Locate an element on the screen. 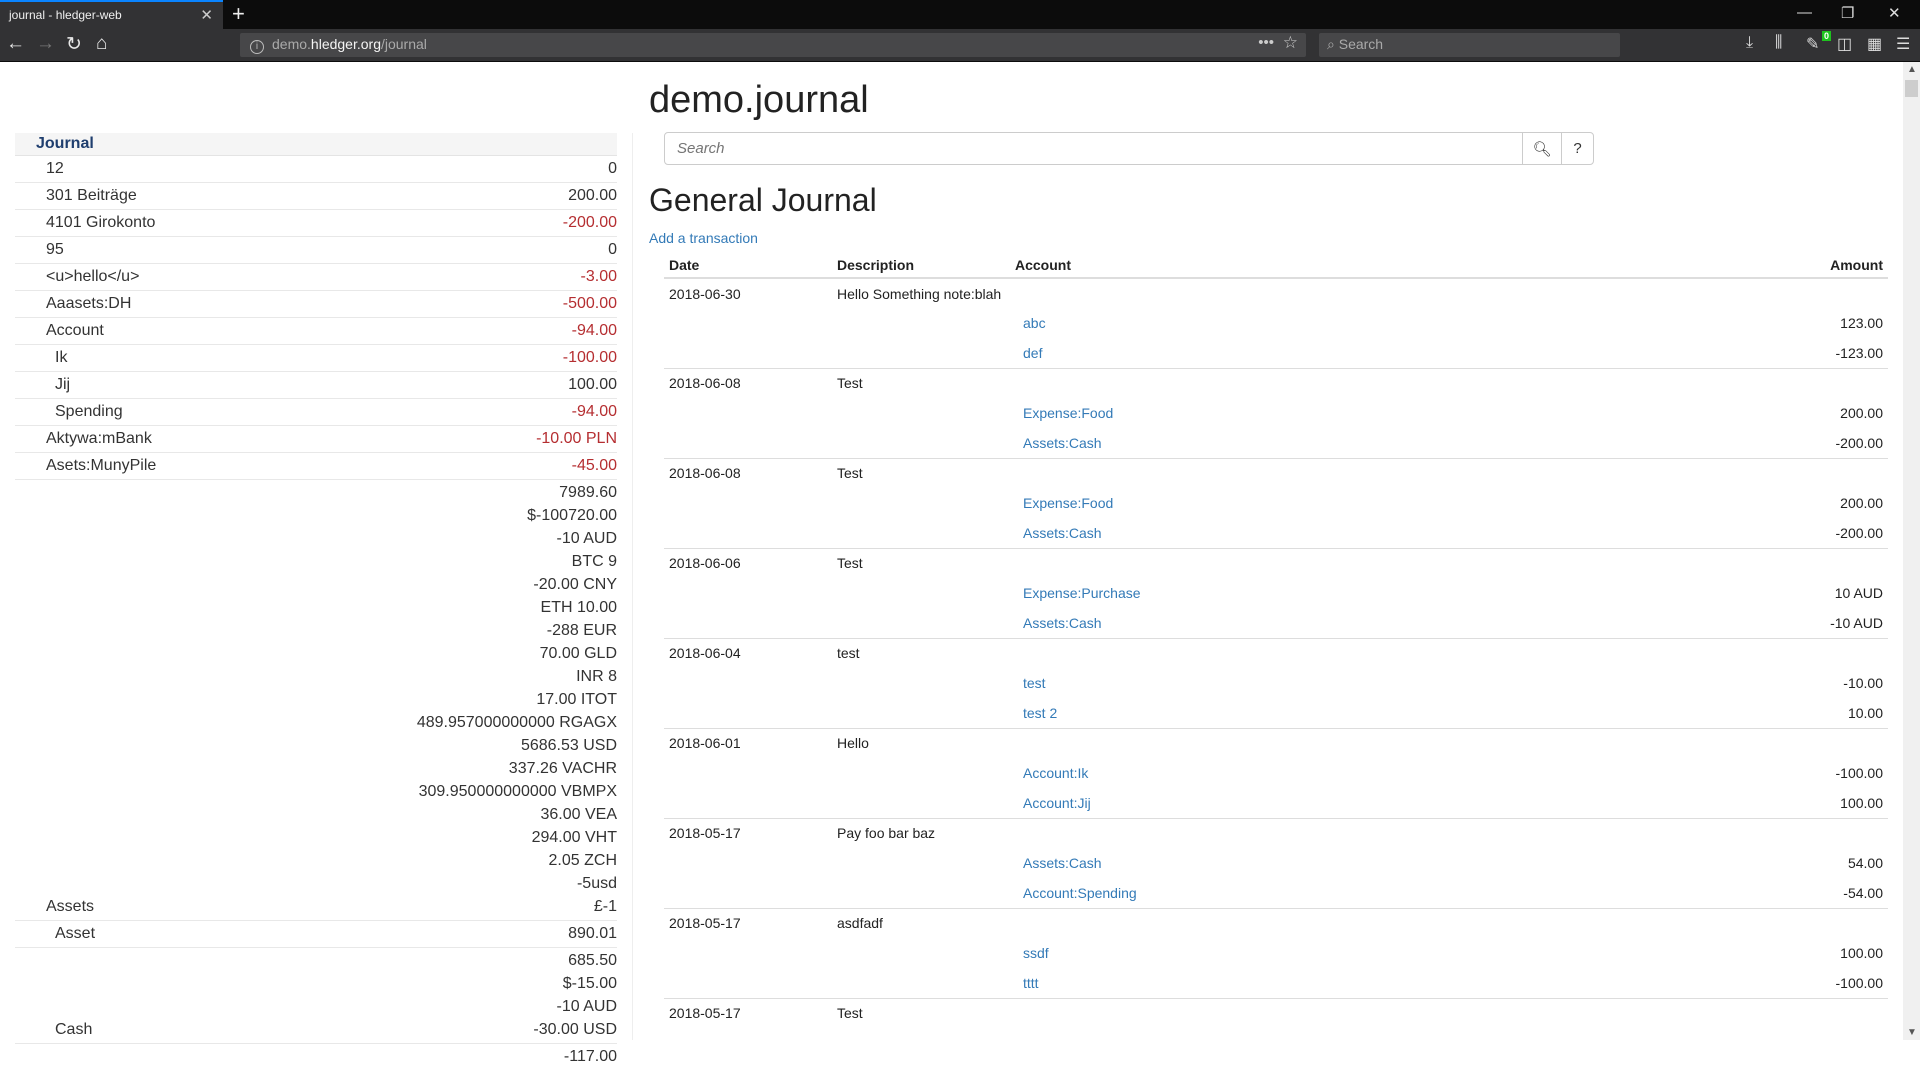  posting-account-link: def is located at coordinates (1033, 352).